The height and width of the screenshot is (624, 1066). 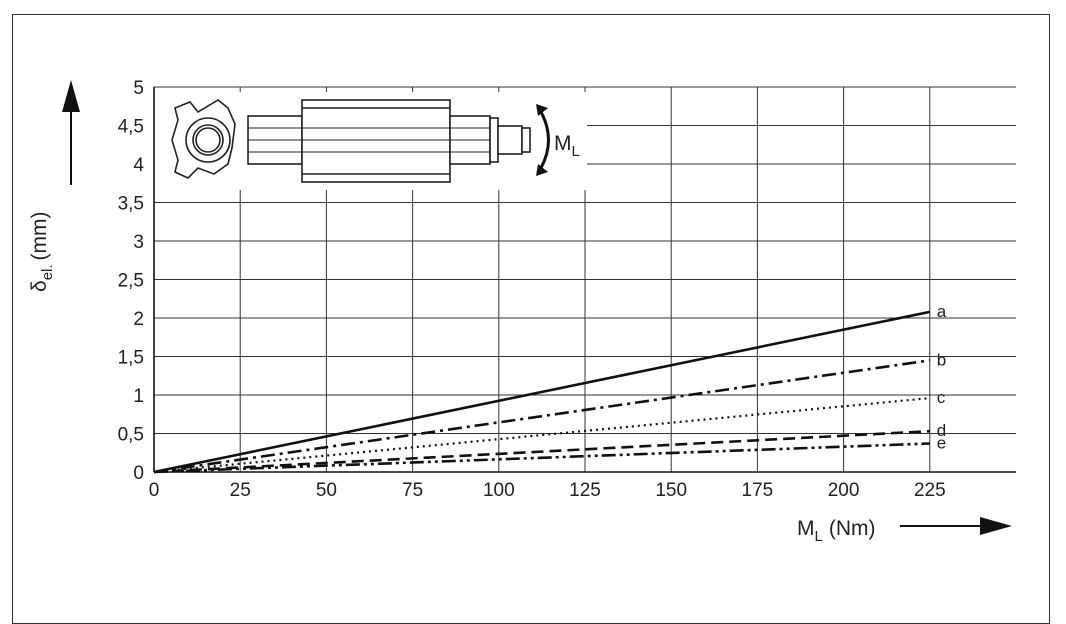 I want to click on series-label-b: b, so click(x=941, y=359).